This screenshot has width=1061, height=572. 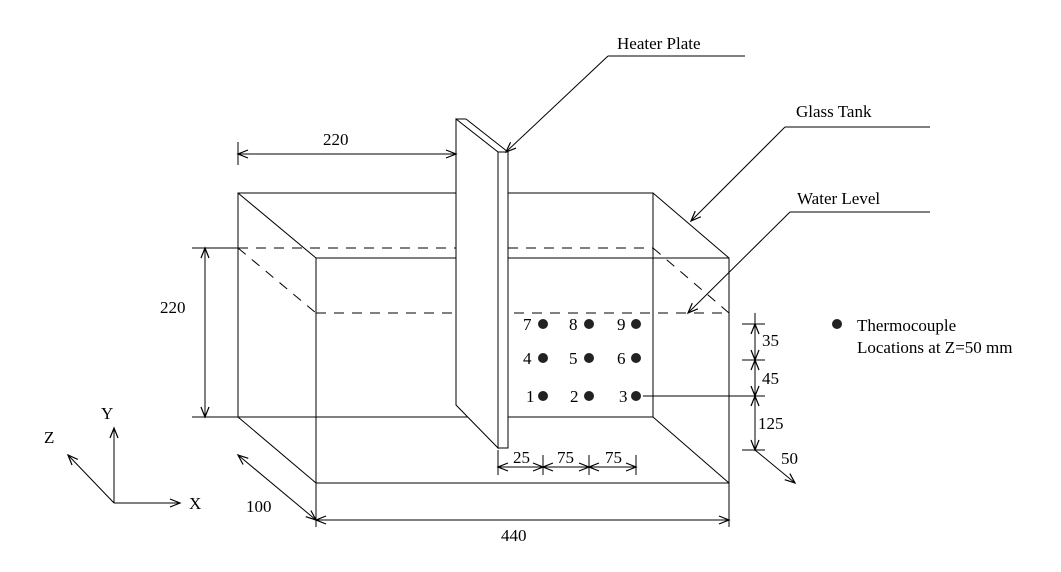 What do you see at coordinates (521, 457) in the screenshot?
I see `dim-tc-dx-first: 25` at bounding box center [521, 457].